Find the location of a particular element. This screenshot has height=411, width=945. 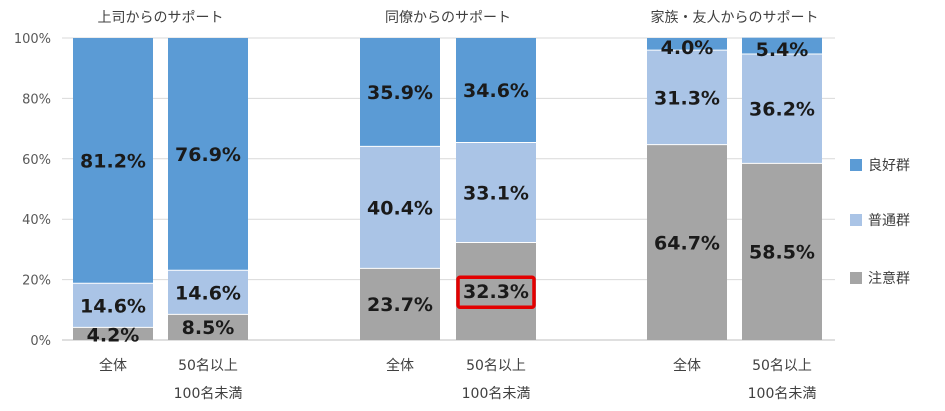

data-label: 23.7% is located at coordinates (400, 305).